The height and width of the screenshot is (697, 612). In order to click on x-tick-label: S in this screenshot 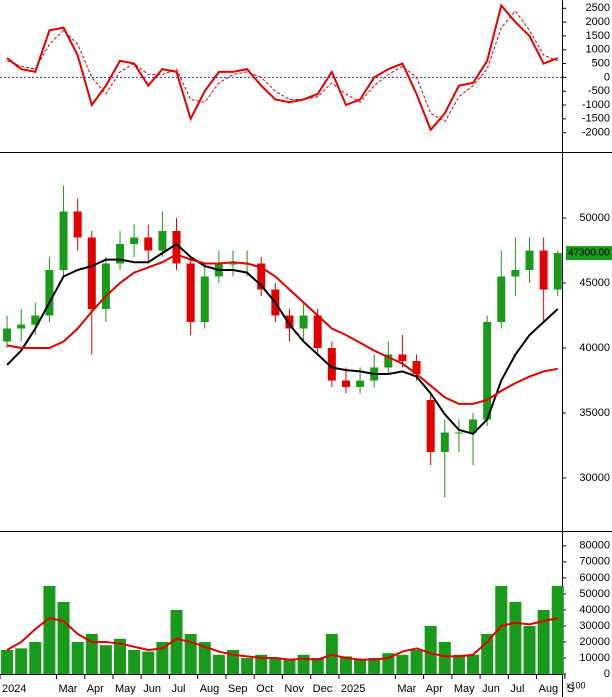, I will do `click(570, 689)`.